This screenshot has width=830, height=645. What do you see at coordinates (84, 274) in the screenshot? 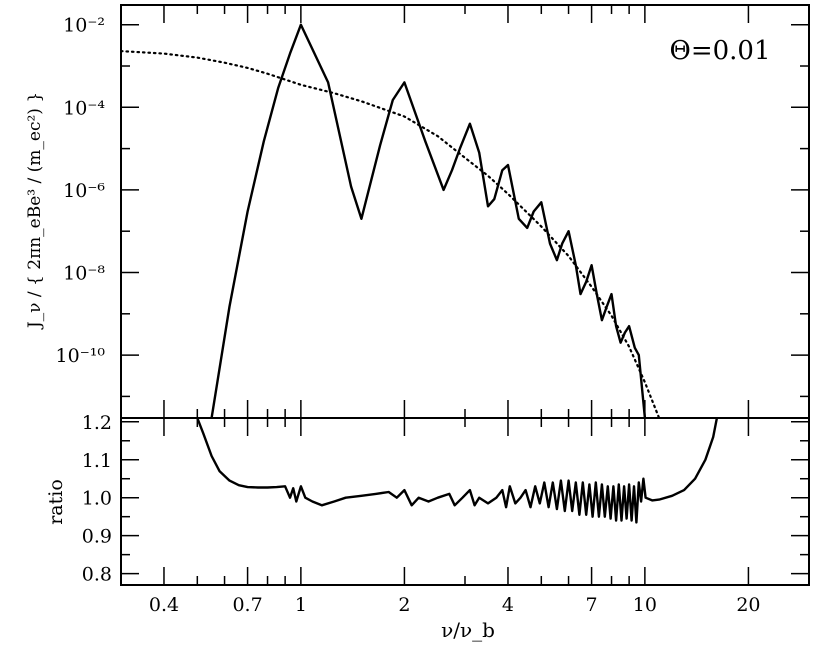
I see `top-y-tick-label: 10⁻⁸` at bounding box center [84, 274].